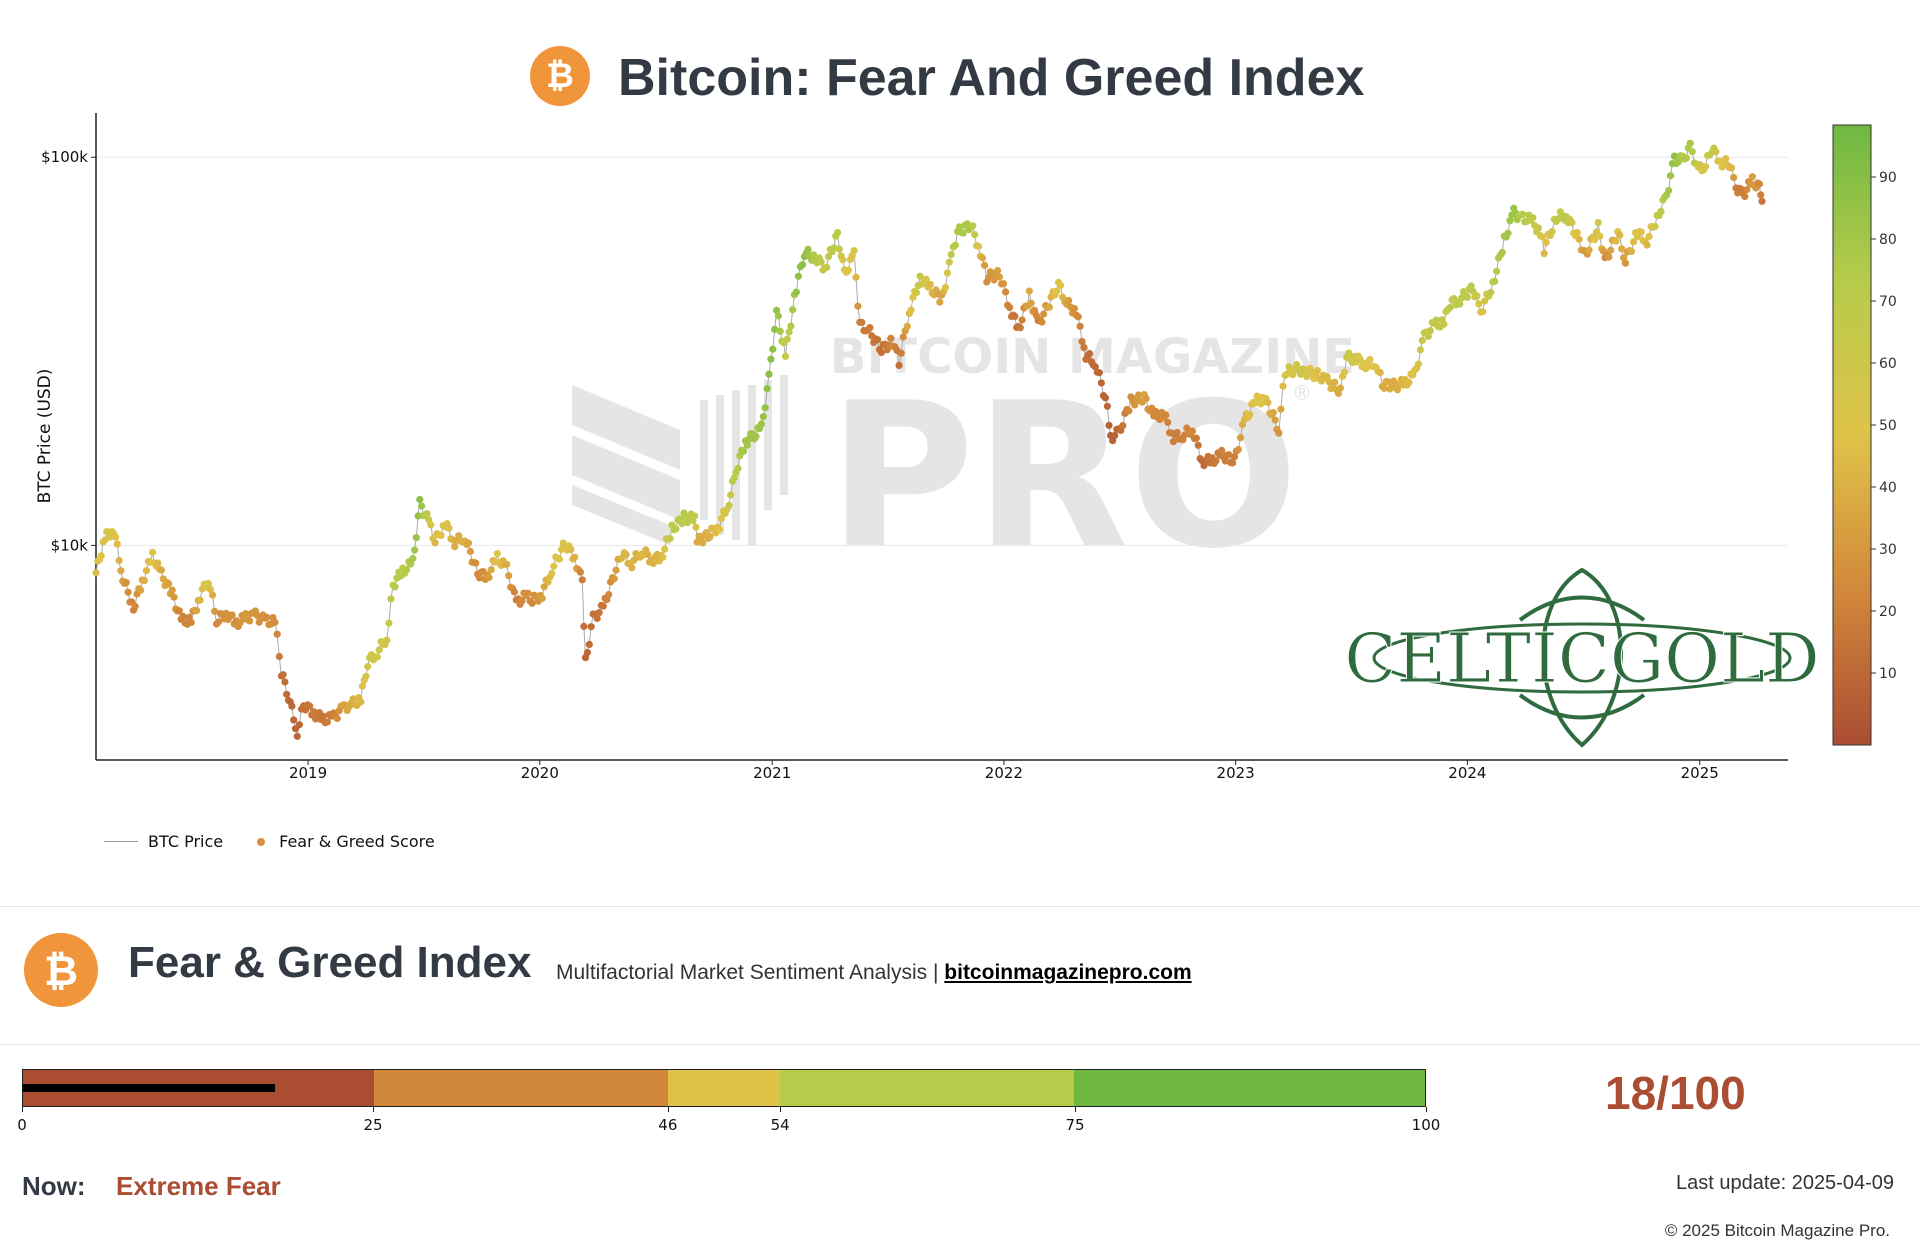 Image resolution: width=1920 pixels, height=1247 pixels. Describe the element at coordinates (1249, 1088) in the screenshot. I see `gauge-segment` at that location.